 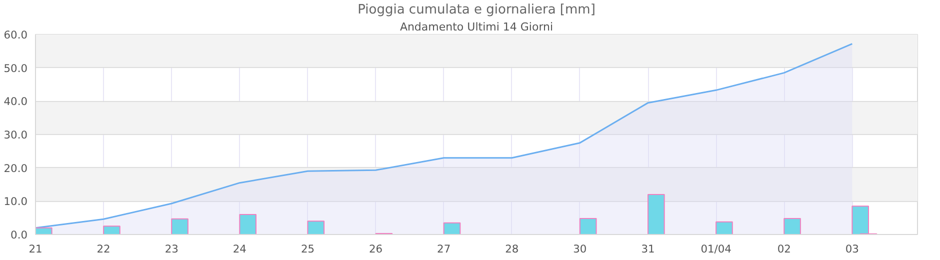 I want to click on y-tick-label: 30.0, so click(x=16, y=135).